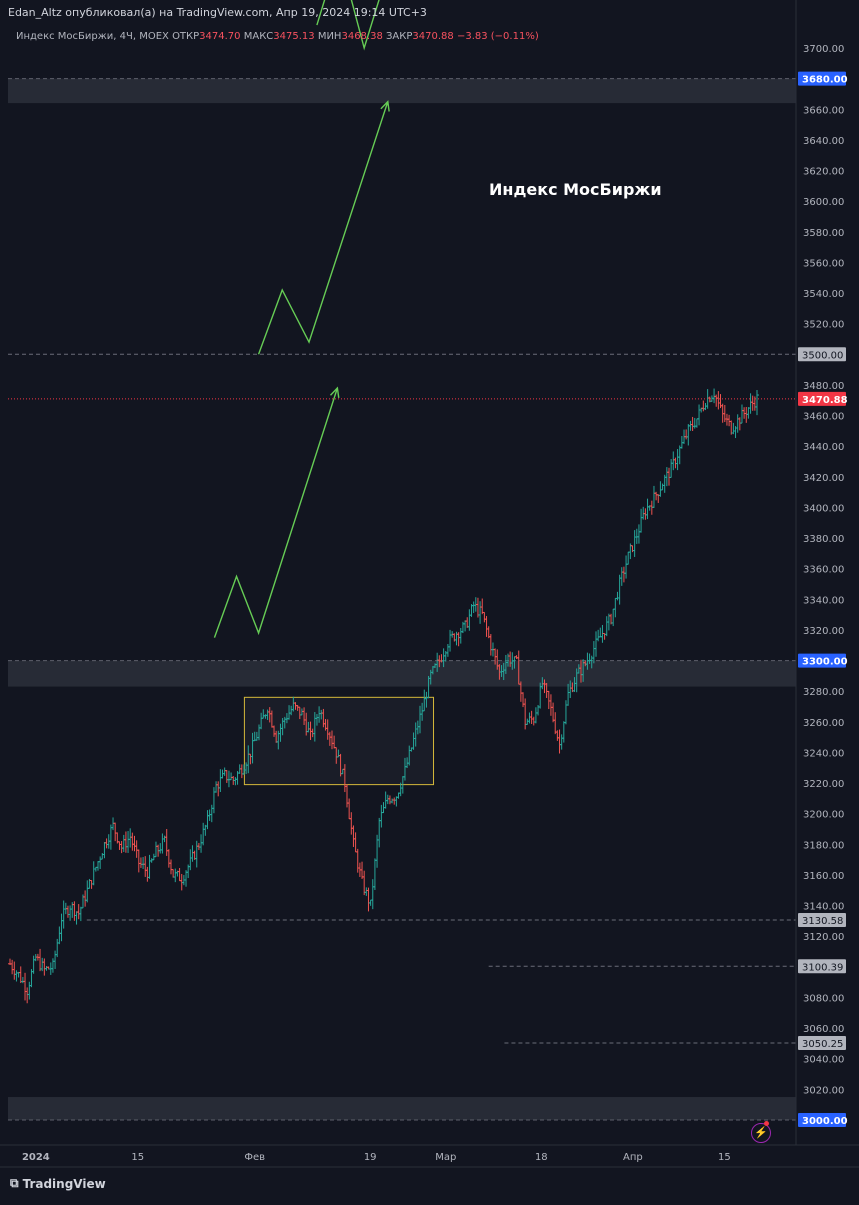  Describe the element at coordinates (823, 417) in the screenshot. I see `price-tick-label: 3460.00` at that location.